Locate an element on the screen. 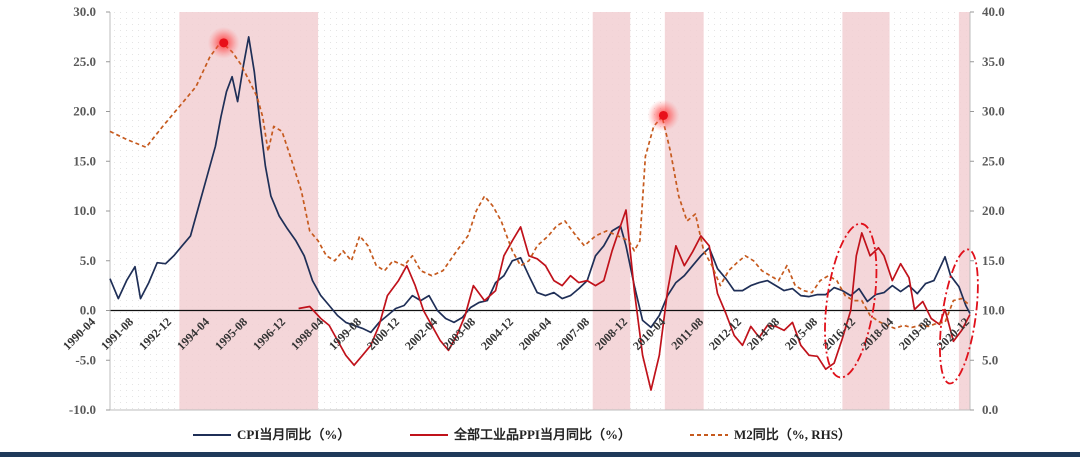 The width and height of the screenshot is (1080, 462). left-tick-label: 15.0 is located at coordinates (84, 160).